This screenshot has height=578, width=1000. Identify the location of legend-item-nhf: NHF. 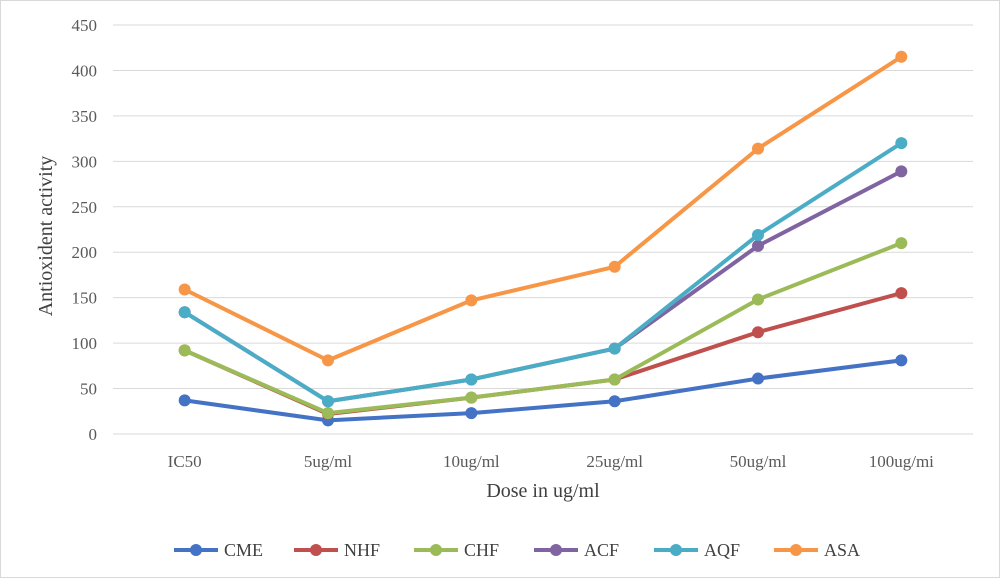
(337, 550).